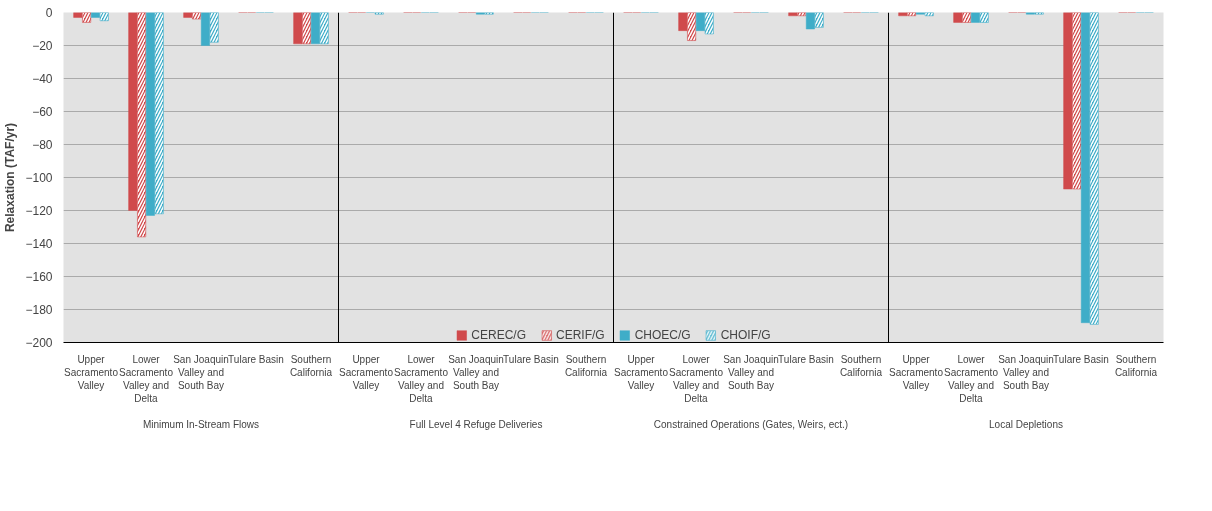 This screenshot has height=511, width=1212. What do you see at coordinates (201, 424) in the screenshot?
I see `text: Minimum In-Stream Flows` at bounding box center [201, 424].